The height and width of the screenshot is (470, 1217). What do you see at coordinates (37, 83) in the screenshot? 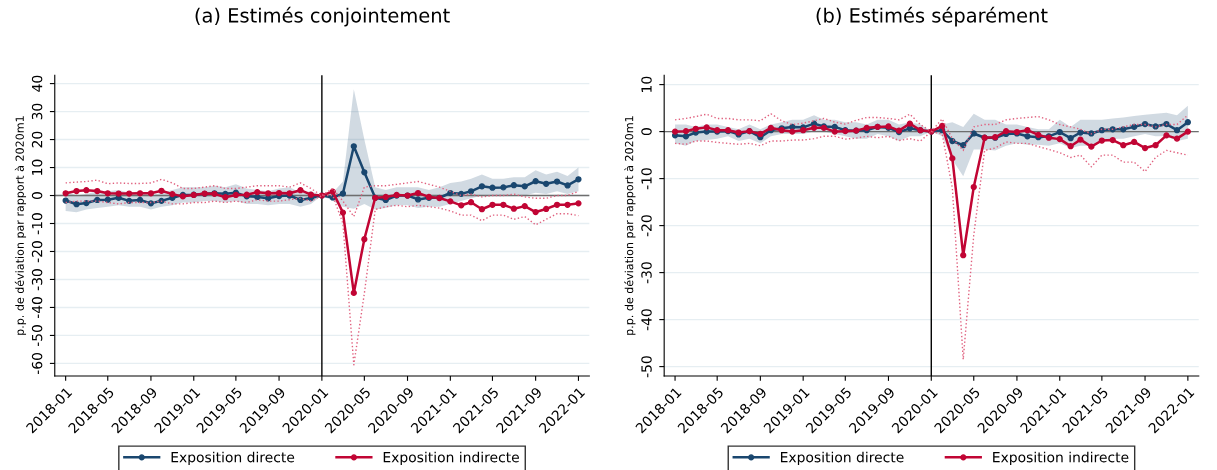
I see `y-tick-label: 40` at bounding box center [37, 83].